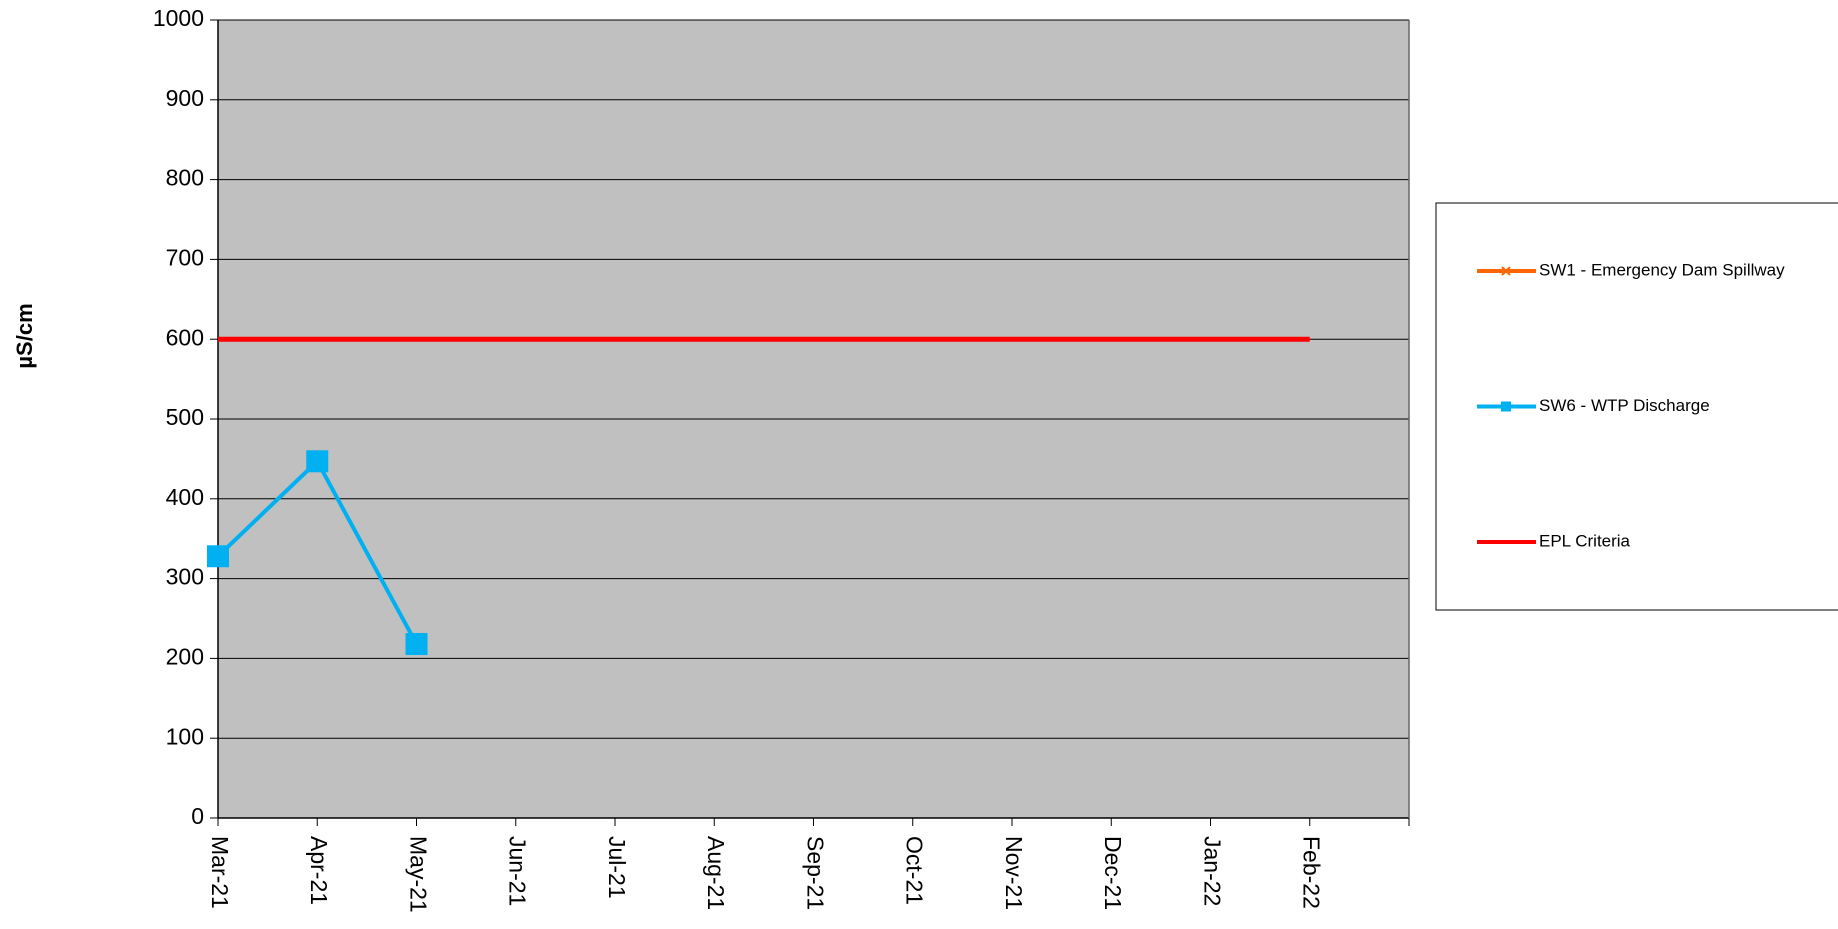 The height and width of the screenshot is (929, 1838). I want to click on y-tick-label: 700, so click(185, 257).